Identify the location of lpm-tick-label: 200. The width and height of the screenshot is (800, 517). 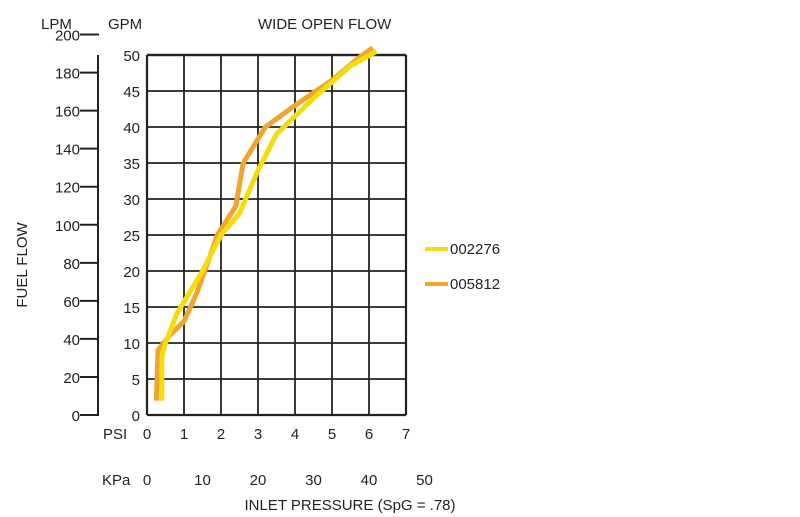
(67, 36).